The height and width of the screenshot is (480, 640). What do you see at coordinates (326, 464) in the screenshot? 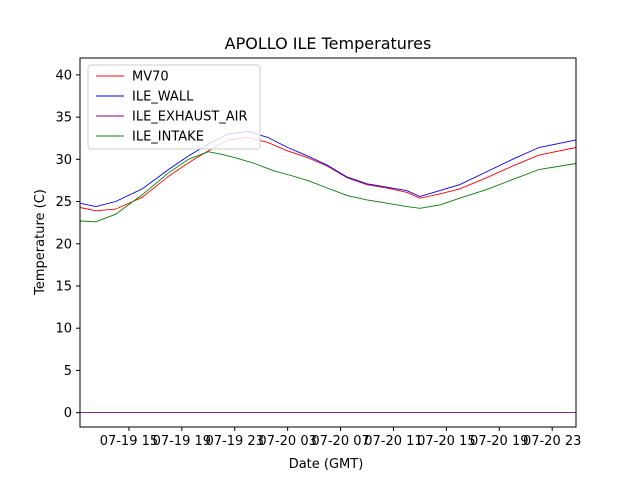
I see `x-axis-label: Date (GMT)` at bounding box center [326, 464].